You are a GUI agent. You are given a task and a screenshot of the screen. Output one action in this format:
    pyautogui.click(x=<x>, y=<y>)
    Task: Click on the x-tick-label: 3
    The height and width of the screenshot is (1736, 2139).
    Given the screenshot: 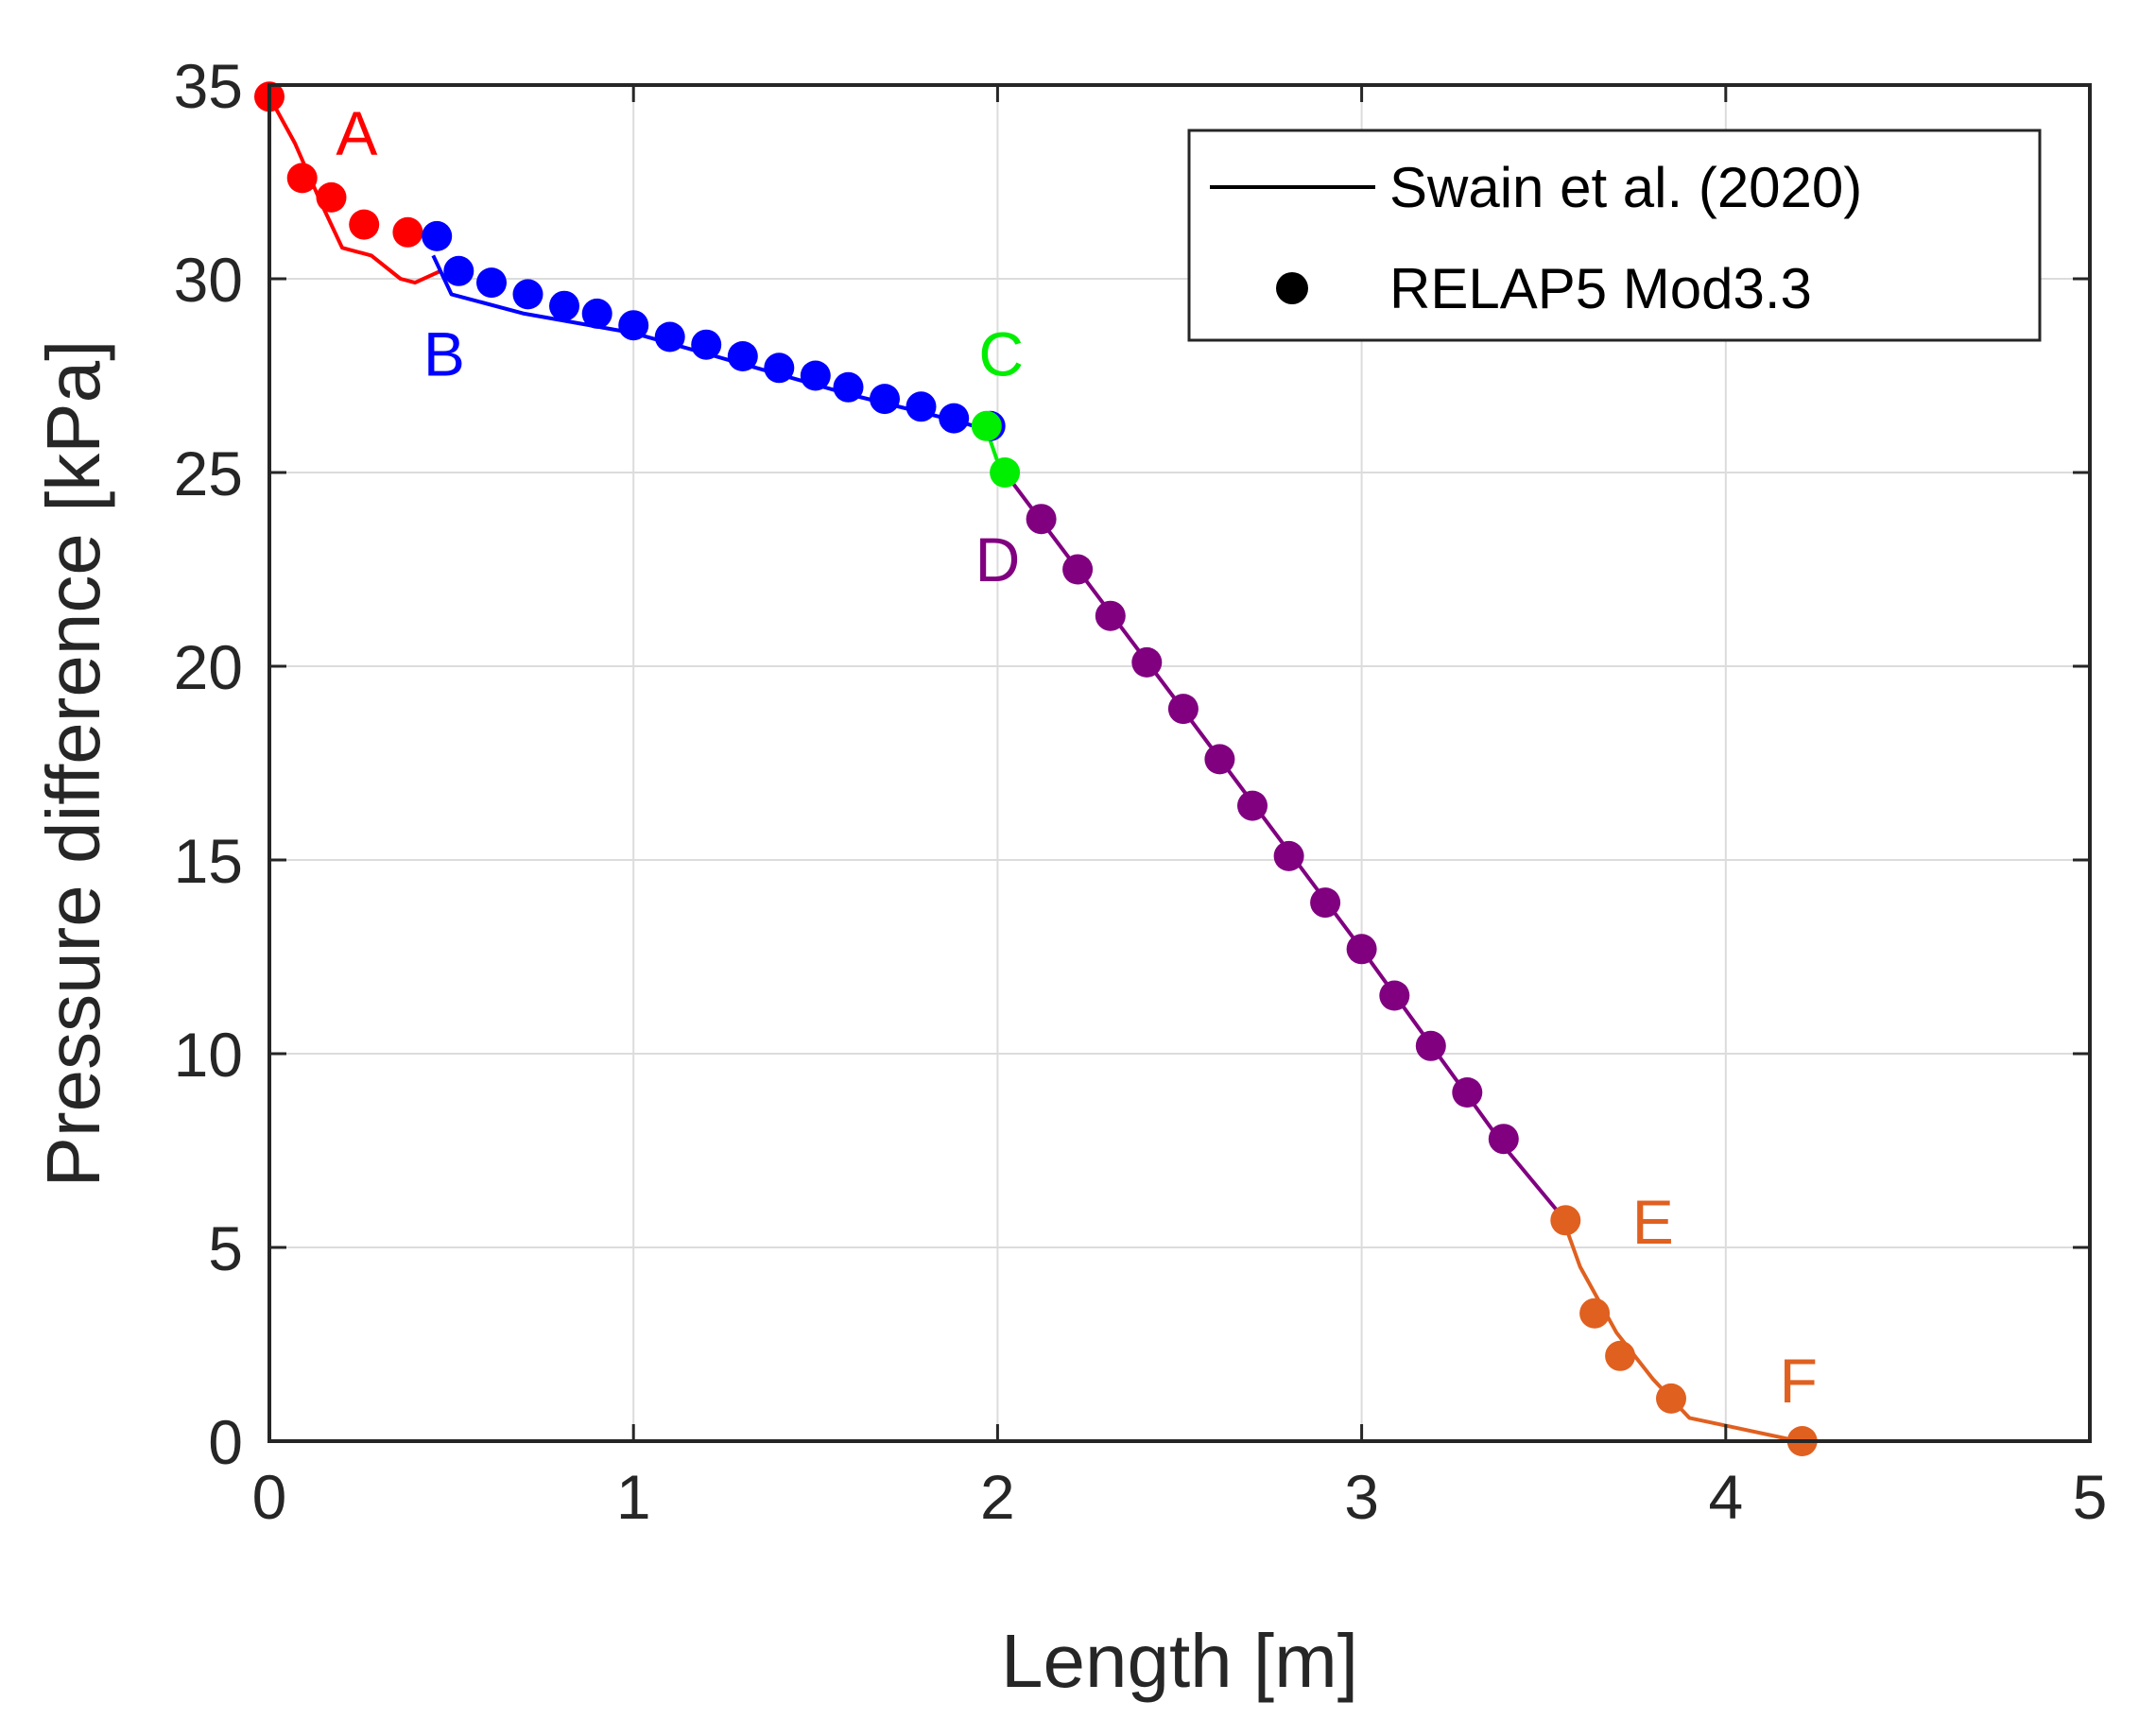 What is the action you would take?
    pyautogui.click(x=1361, y=1497)
    